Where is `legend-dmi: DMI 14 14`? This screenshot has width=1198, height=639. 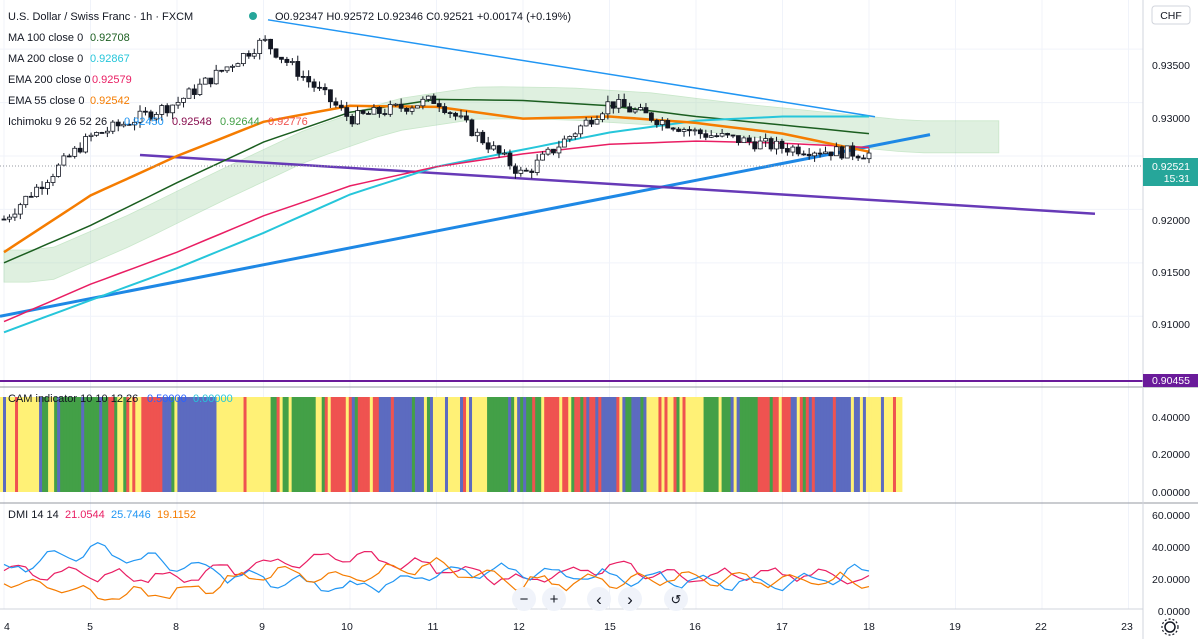 legend-dmi: DMI 14 14 is located at coordinates (33, 515).